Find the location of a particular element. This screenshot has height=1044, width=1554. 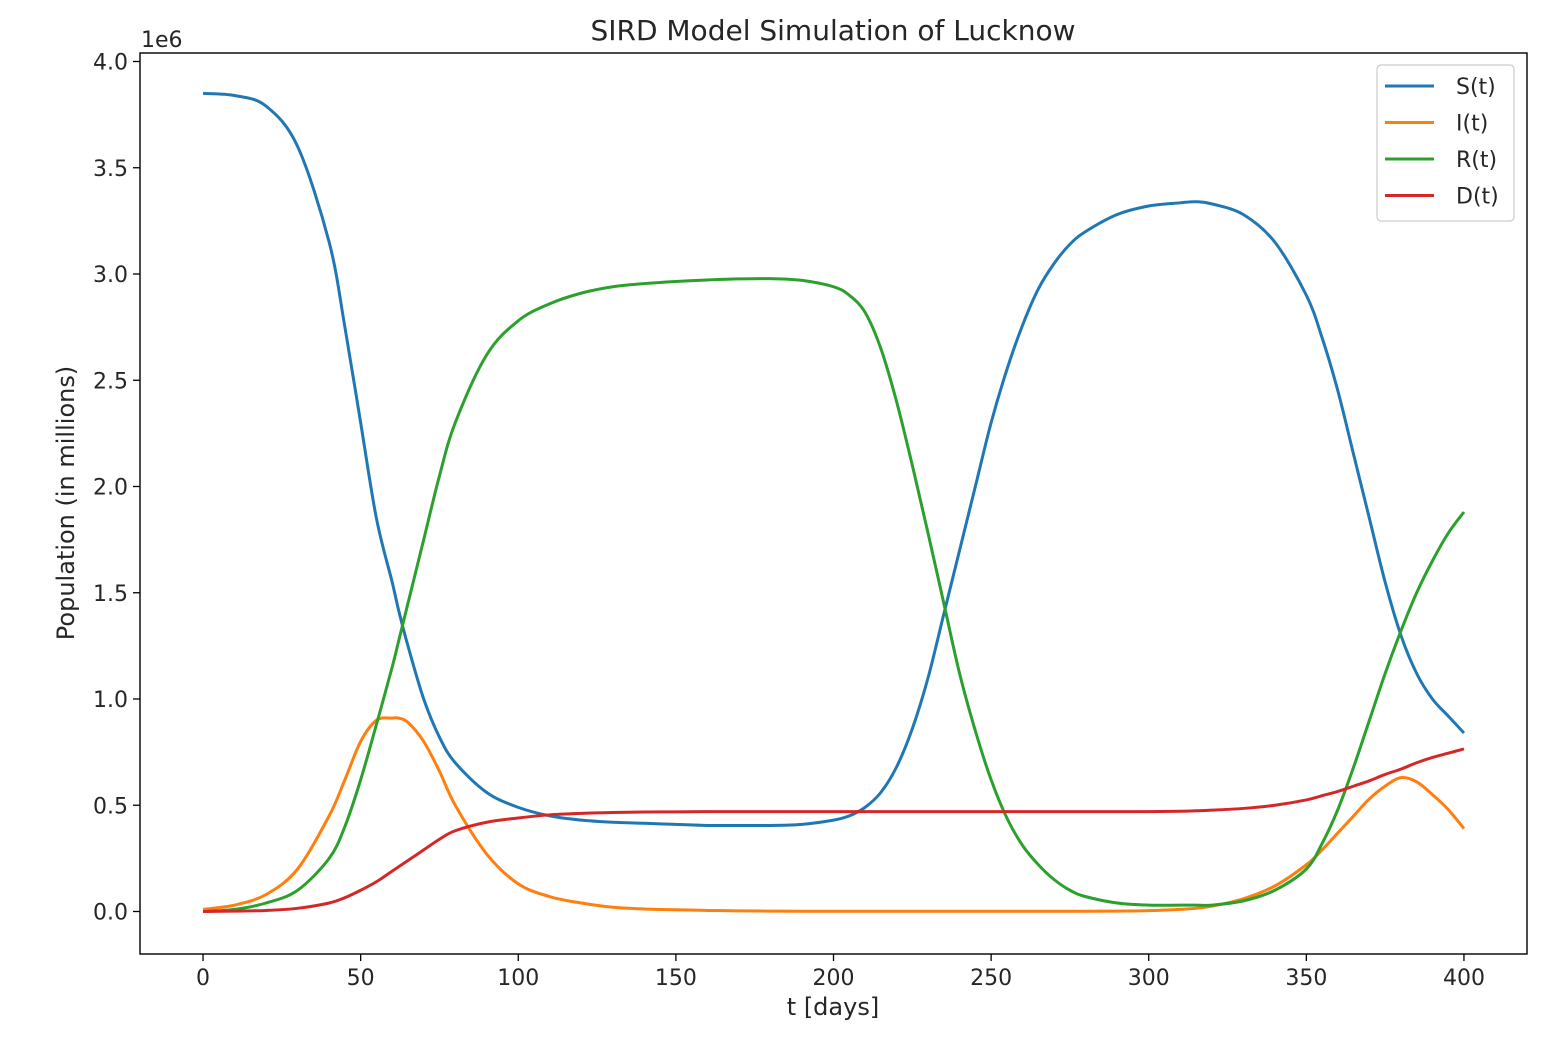

legend: S(t) I(t) R(t) D(t) is located at coordinates (1445, 143).